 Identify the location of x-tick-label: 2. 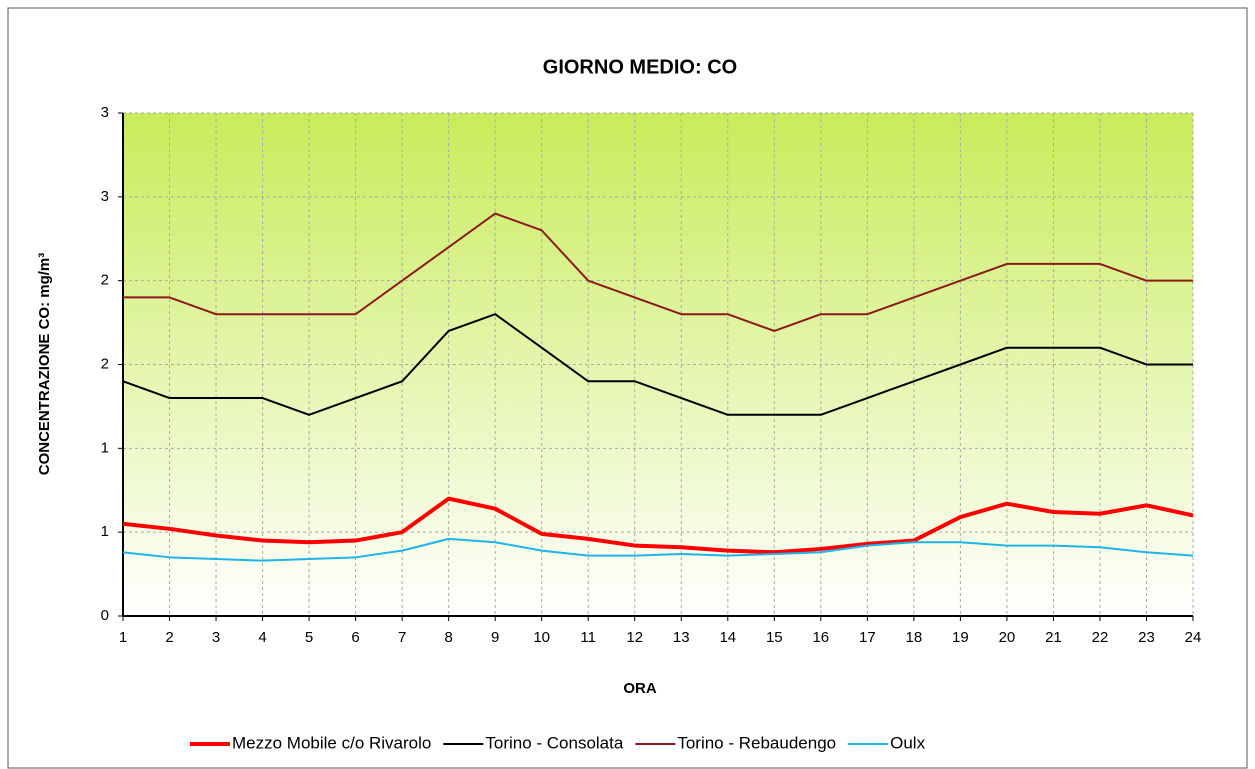
(169, 637).